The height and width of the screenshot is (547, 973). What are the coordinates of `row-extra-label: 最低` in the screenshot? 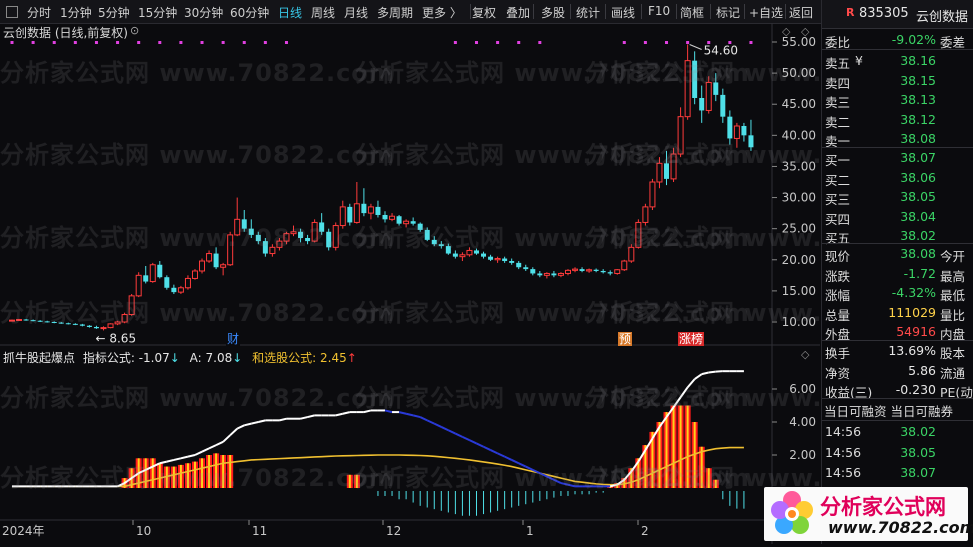 It's located at (956, 294).